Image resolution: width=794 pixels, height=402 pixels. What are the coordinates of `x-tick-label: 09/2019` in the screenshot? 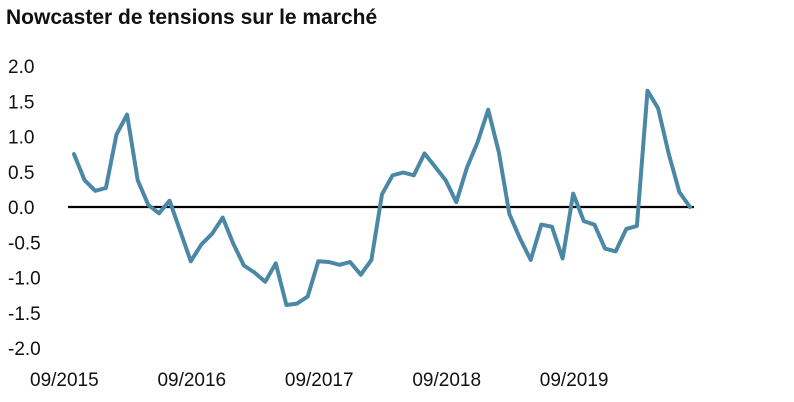 It's located at (574, 380).